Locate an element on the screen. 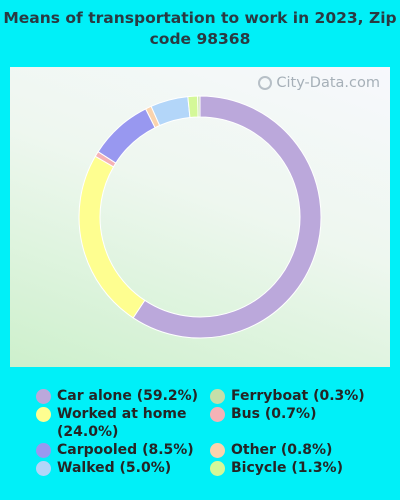 This screenshot has width=400, height=500. legend-item-right-3: Bicycle (1.3%) is located at coordinates (276, 468).